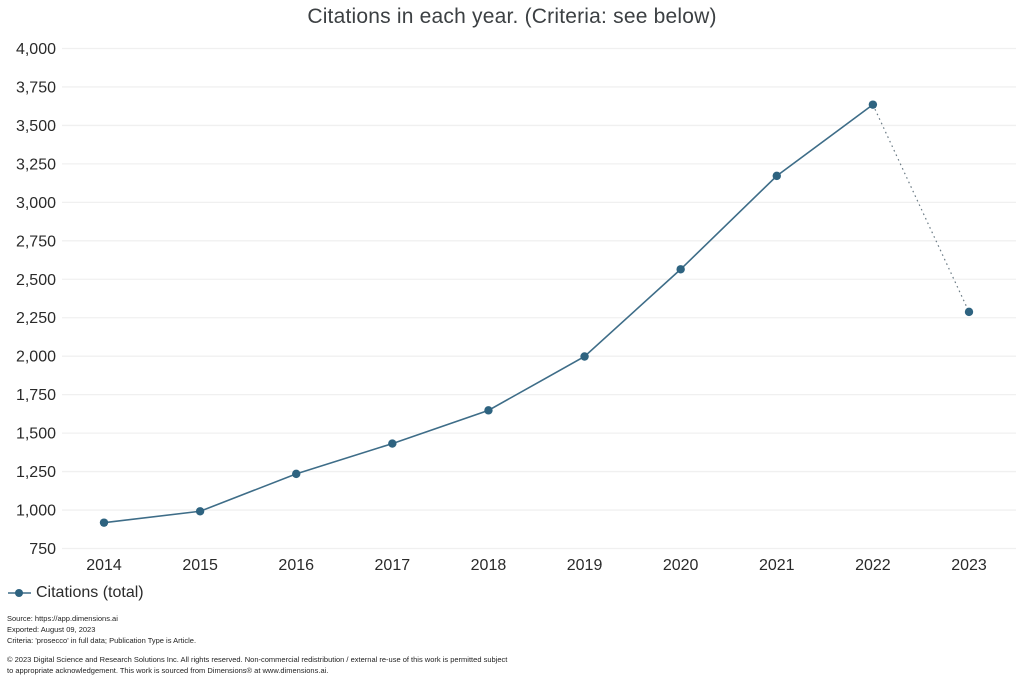 The image size is (1024, 683). What do you see at coordinates (36, 280) in the screenshot?
I see `y-tick-label: 2,500` at bounding box center [36, 280].